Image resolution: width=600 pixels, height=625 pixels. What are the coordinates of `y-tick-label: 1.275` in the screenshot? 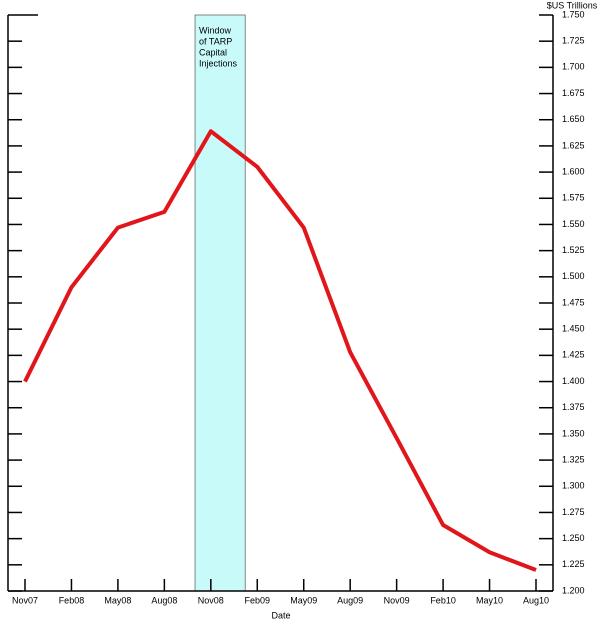 It's located at (573, 512).